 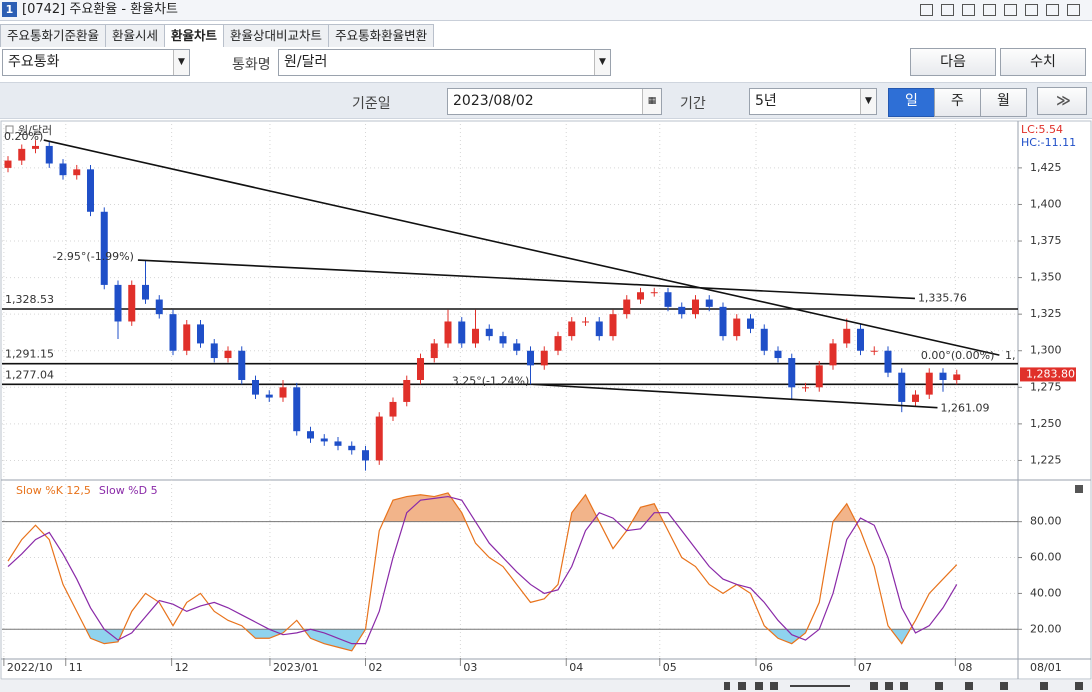 What do you see at coordinates (942, 297) in the screenshot?
I see `trendline-end-label: 1,335.76` at bounding box center [942, 297].